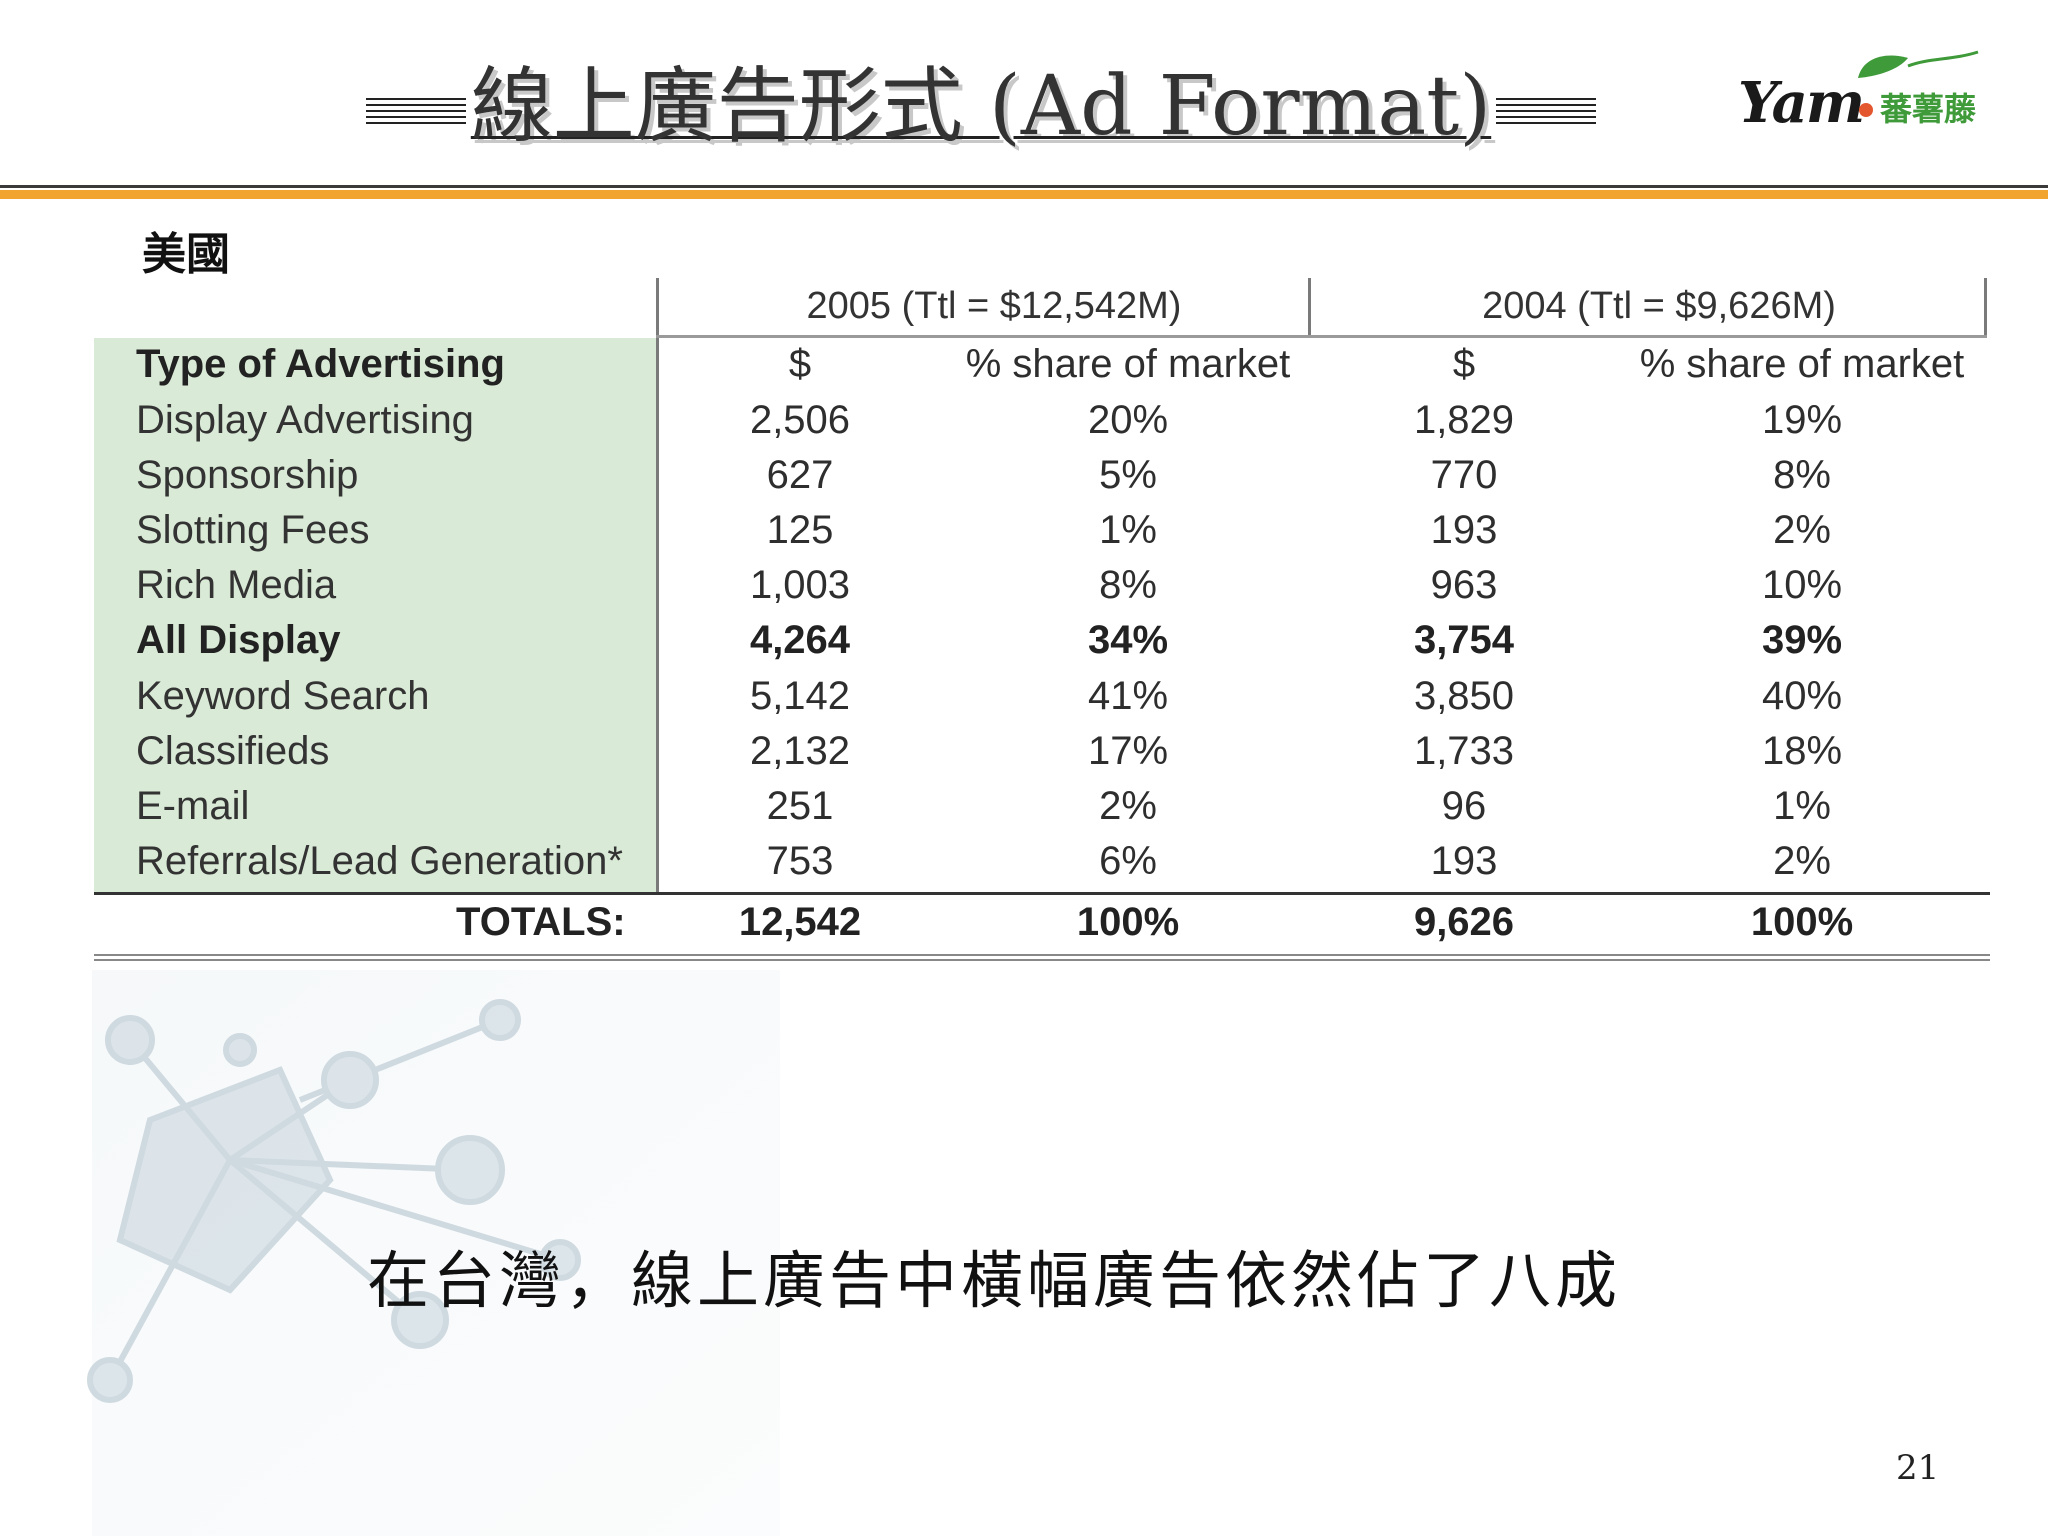 The image size is (2048, 1536). Describe the element at coordinates (236, 585) in the screenshot. I see `row-label: Rich Media` at that location.